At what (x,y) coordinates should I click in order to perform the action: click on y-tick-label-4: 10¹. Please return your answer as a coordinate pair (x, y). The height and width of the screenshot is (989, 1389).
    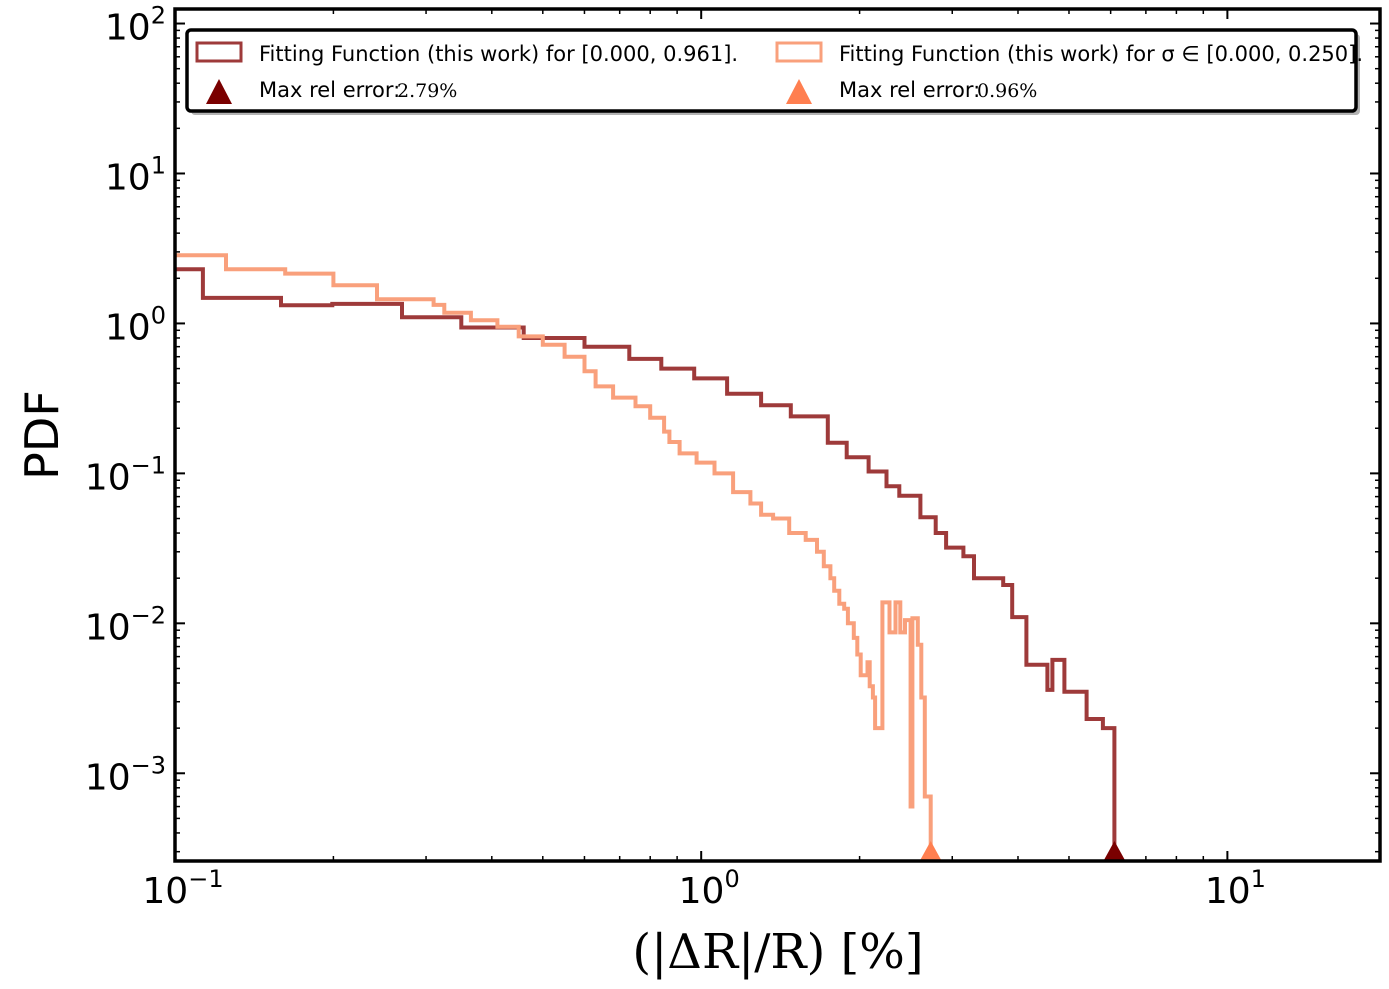
    Looking at the image, I should click on (135, 174).